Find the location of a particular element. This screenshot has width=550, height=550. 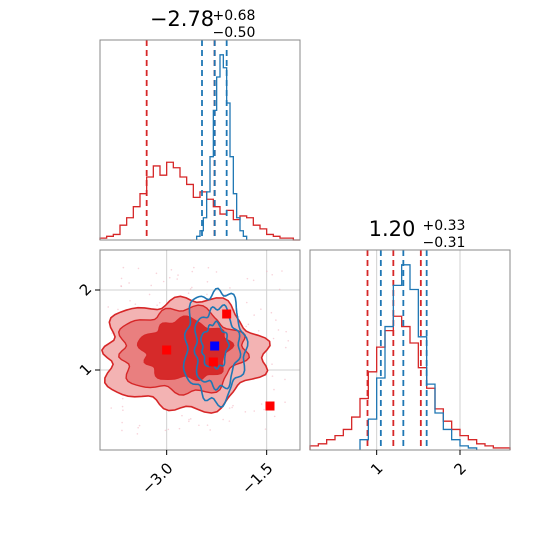

panel-title-plus: +0.68 is located at coordinates (234, 16).